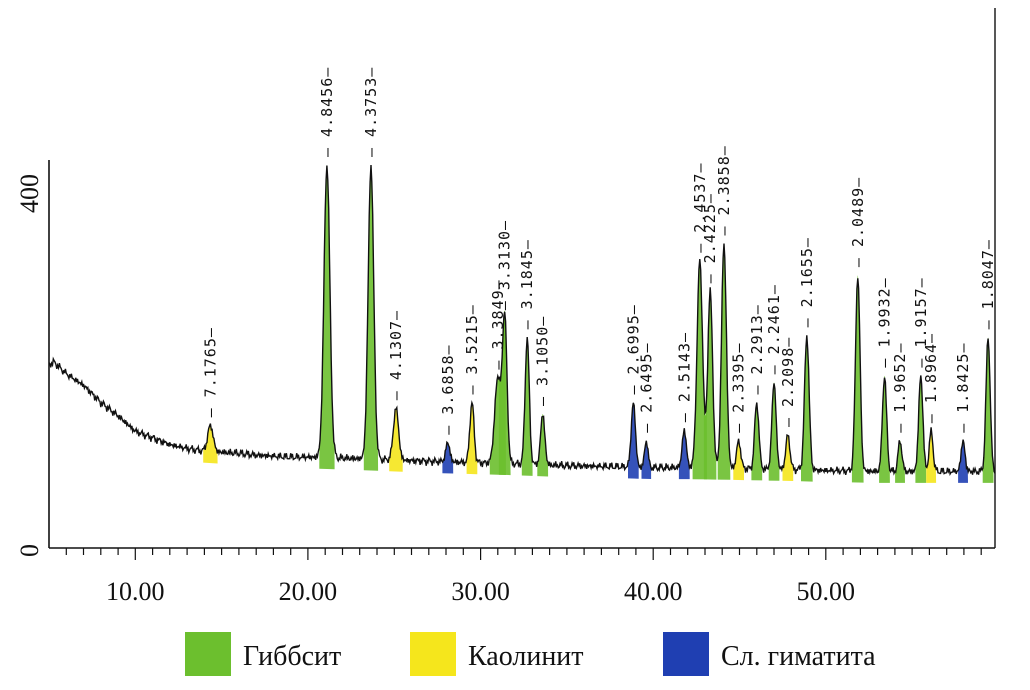  What do you see at coordinates (826, 591) in the screenshot?
I see `x-tick-label: 50.00` at bounding box center [826, 591].